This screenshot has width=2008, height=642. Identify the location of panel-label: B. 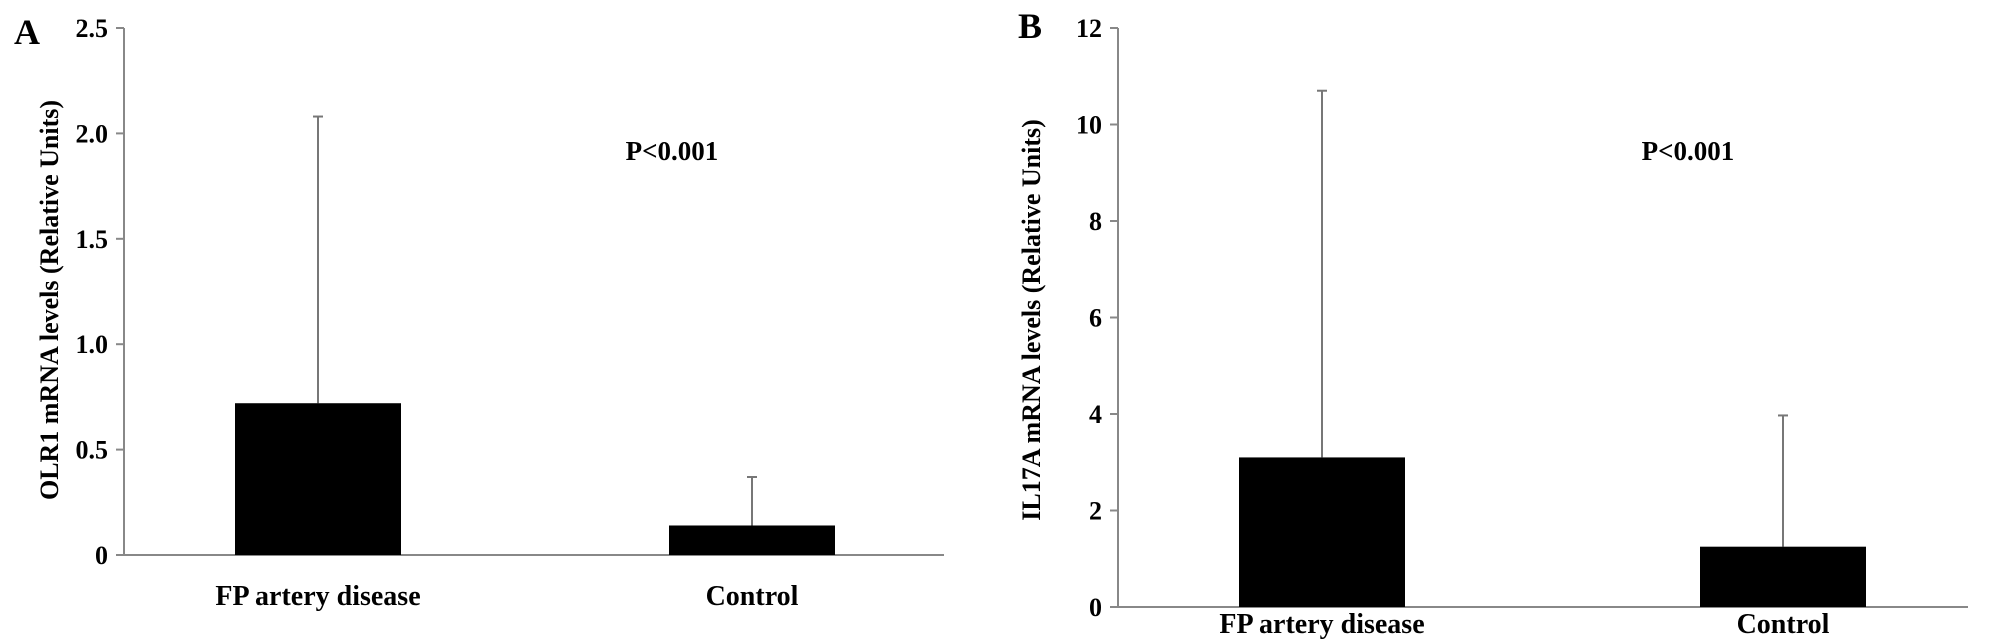
(1030, 26).